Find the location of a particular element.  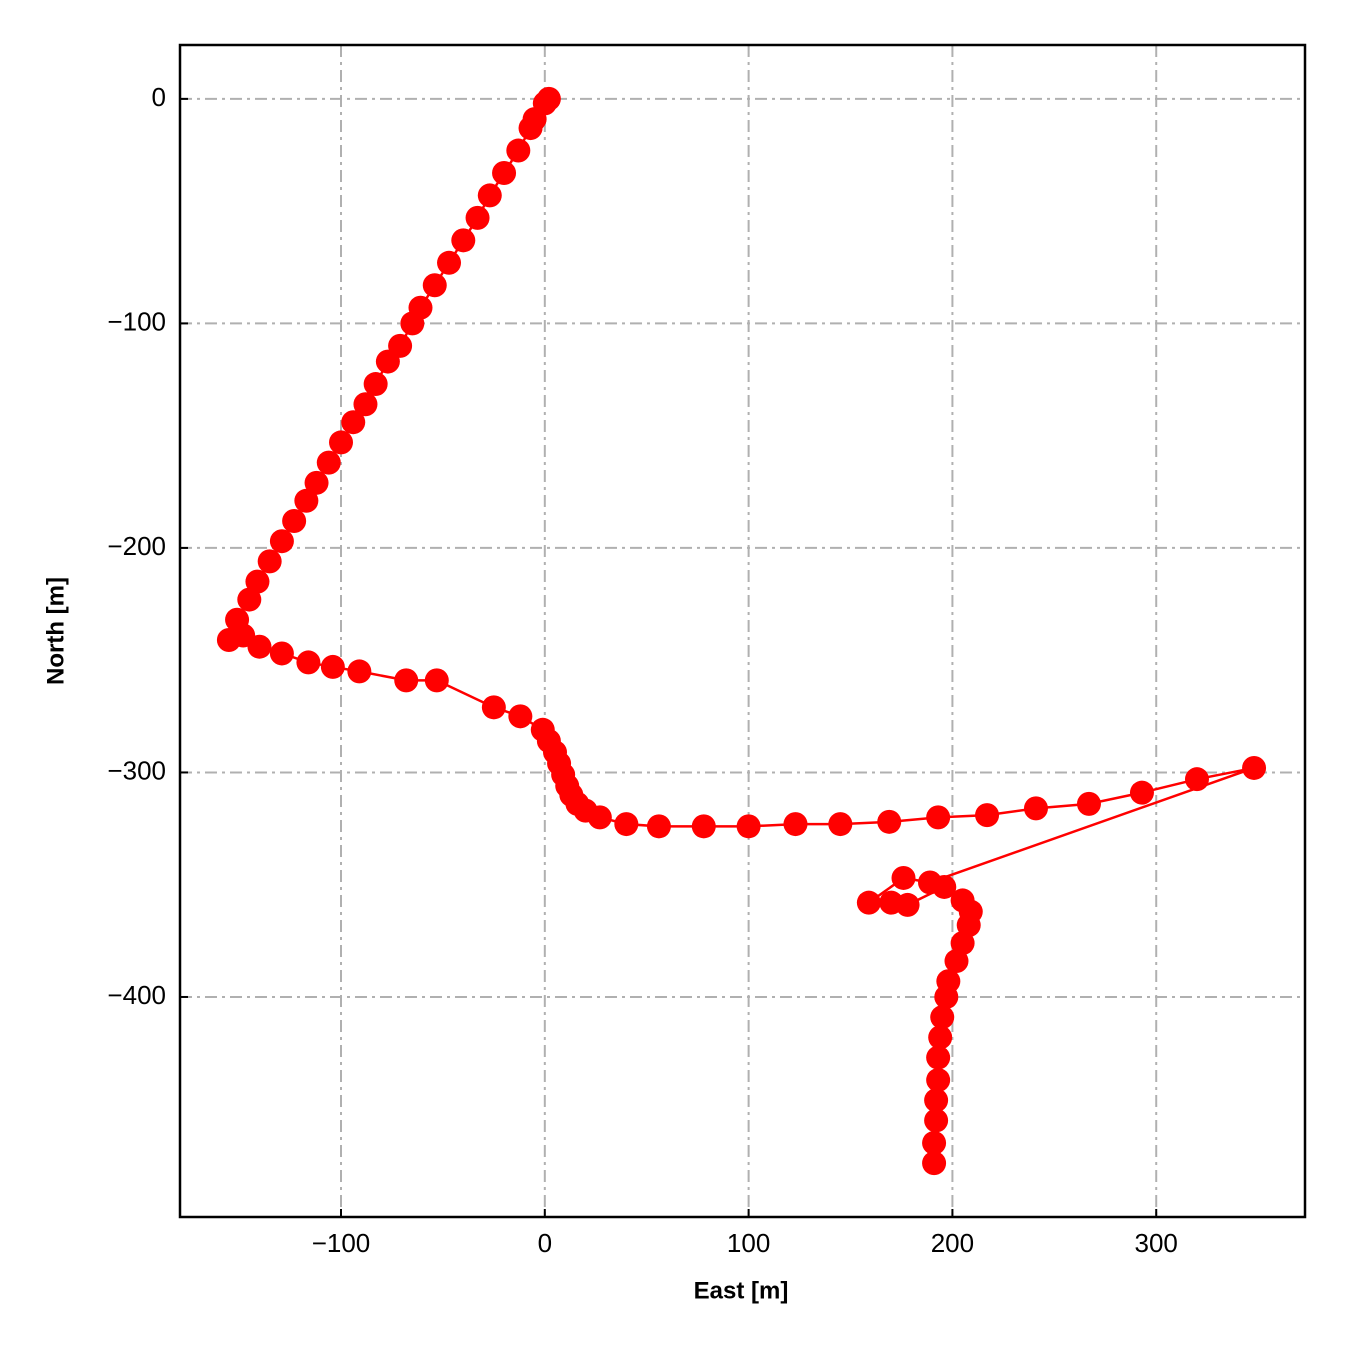

x-tick-label: 300 is located at coordinates (1156, 1243).